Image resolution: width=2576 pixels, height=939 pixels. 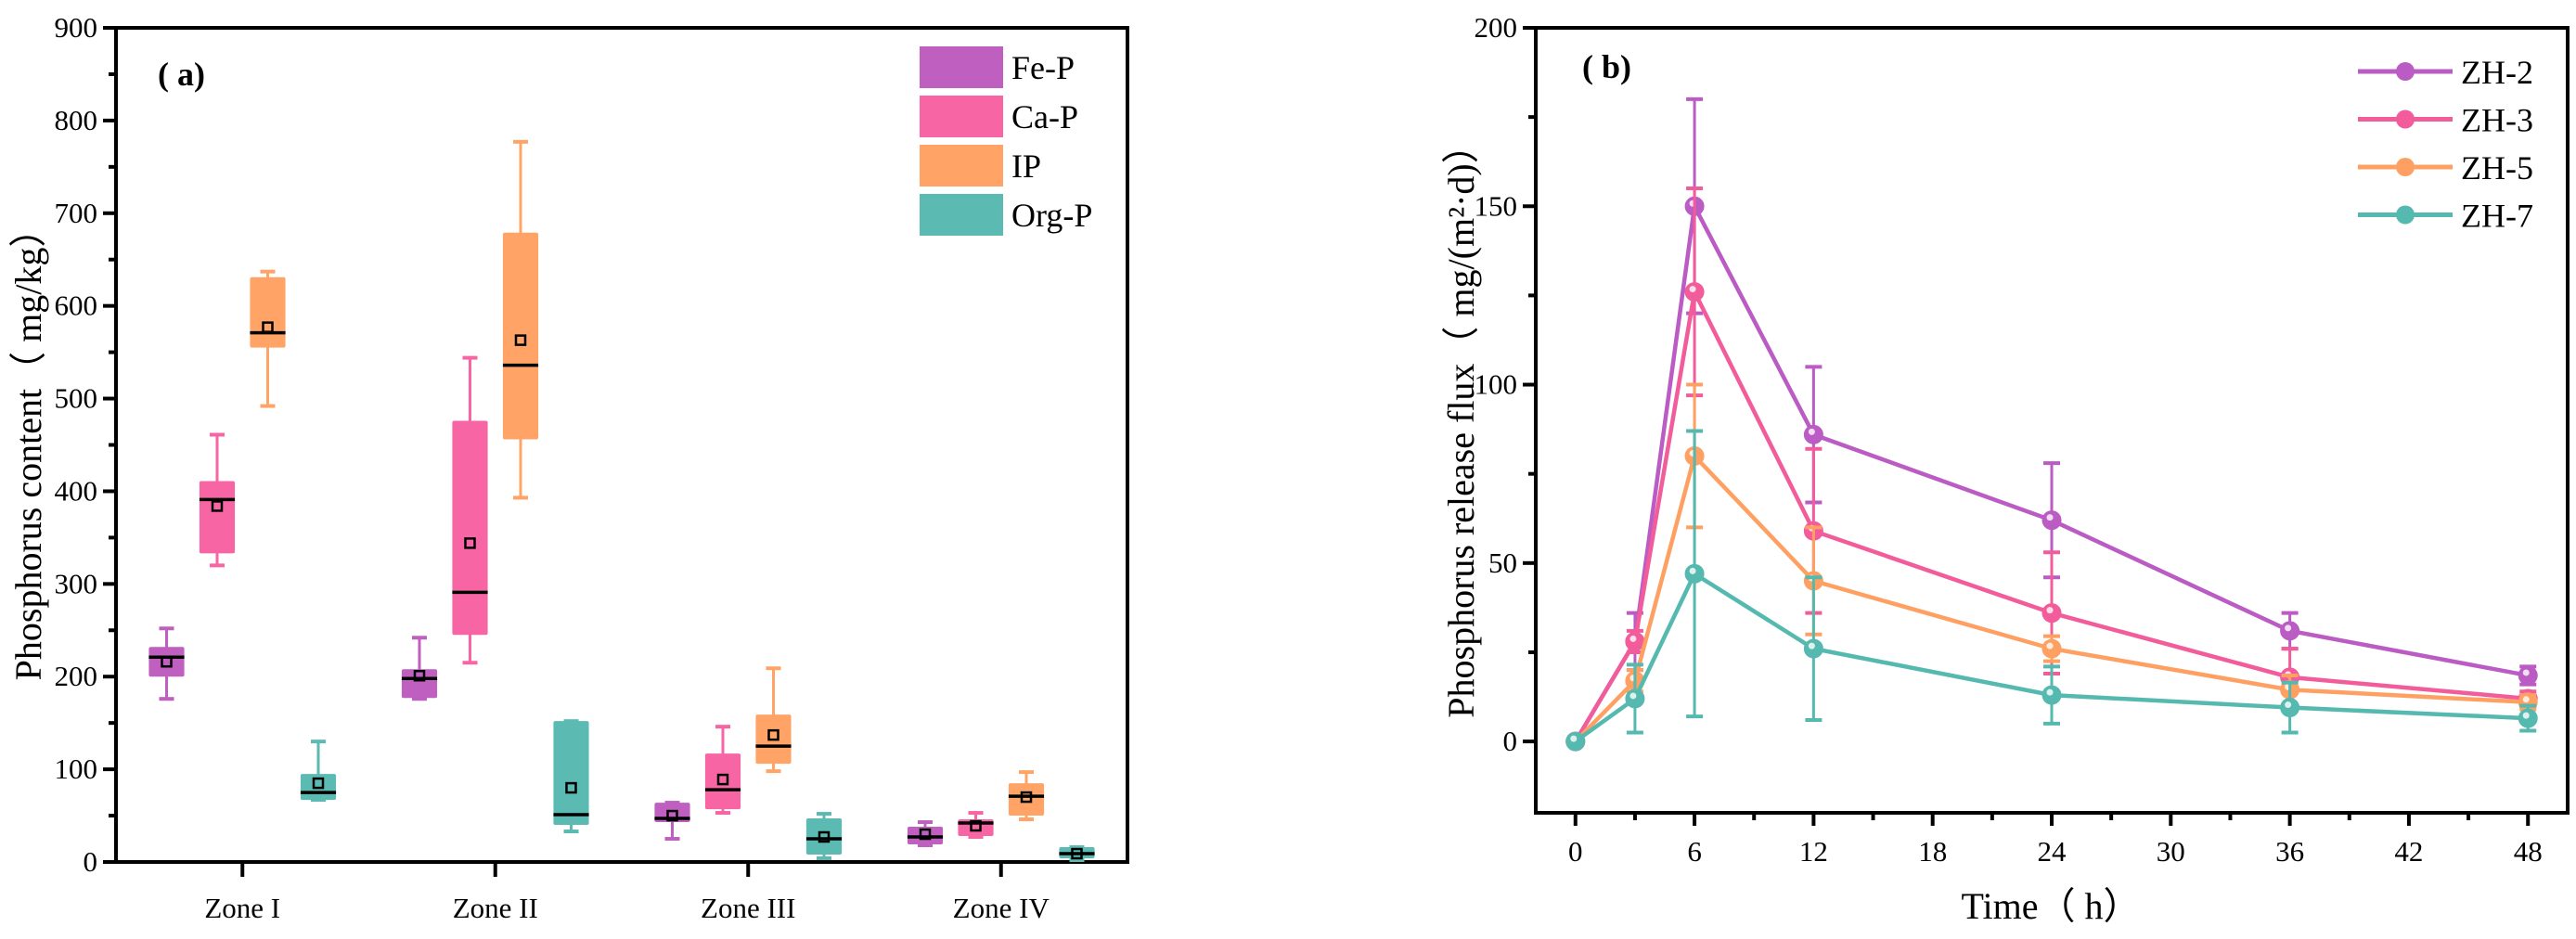 I want to click on x-tick-label: 18, so click(x=1932, y=851).